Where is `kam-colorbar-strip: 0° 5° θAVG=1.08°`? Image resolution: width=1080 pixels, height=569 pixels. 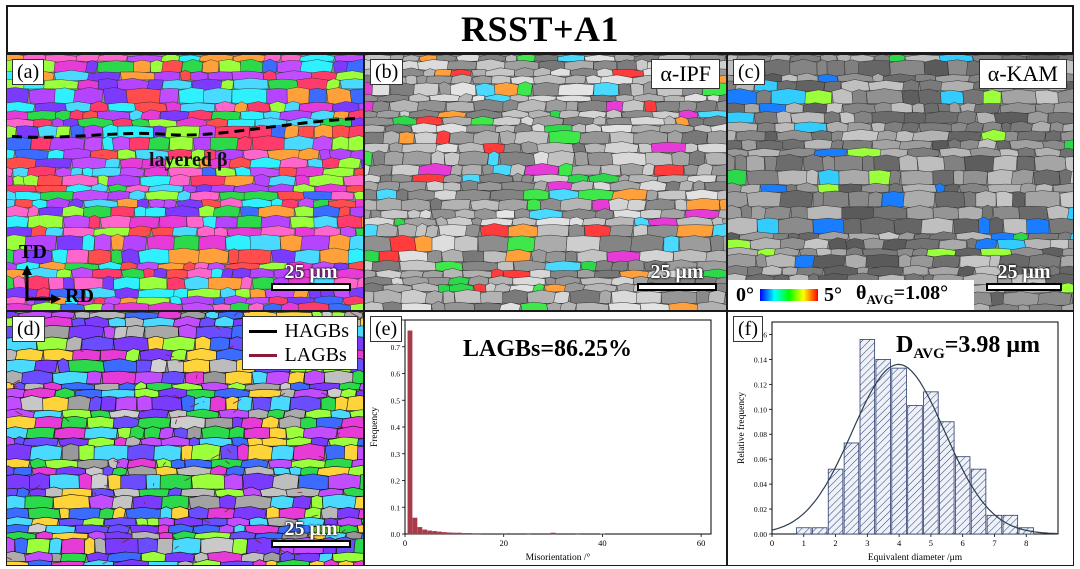 kam-colorbar-strip: 0° 5° θAVG=1.08° is located at coordinates (851, 295).